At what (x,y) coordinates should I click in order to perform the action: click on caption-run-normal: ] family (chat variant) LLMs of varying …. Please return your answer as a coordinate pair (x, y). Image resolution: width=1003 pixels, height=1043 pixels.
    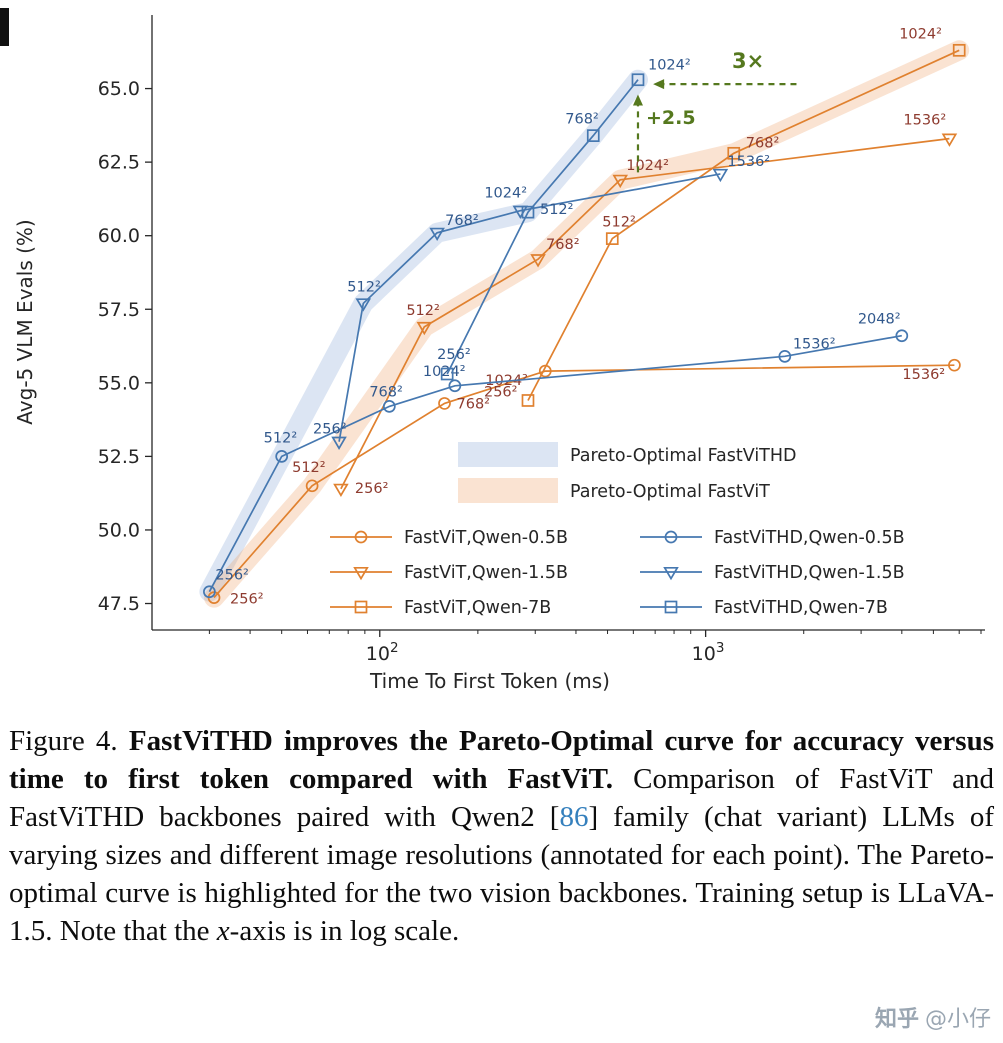
    Looking at the image, I should click on (501, 874).